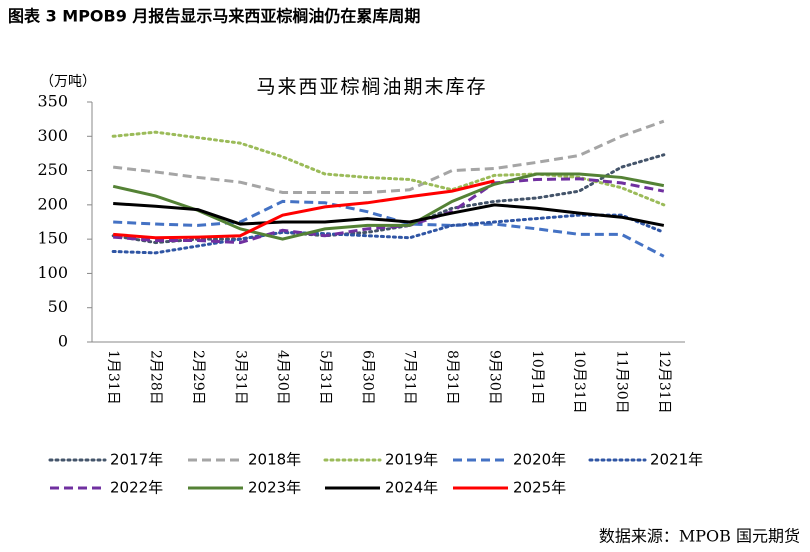  What do you see at coordinates (52, 169) in the screenshot?
I see `y-tick-label: 250` at bounding box center [52, 169].